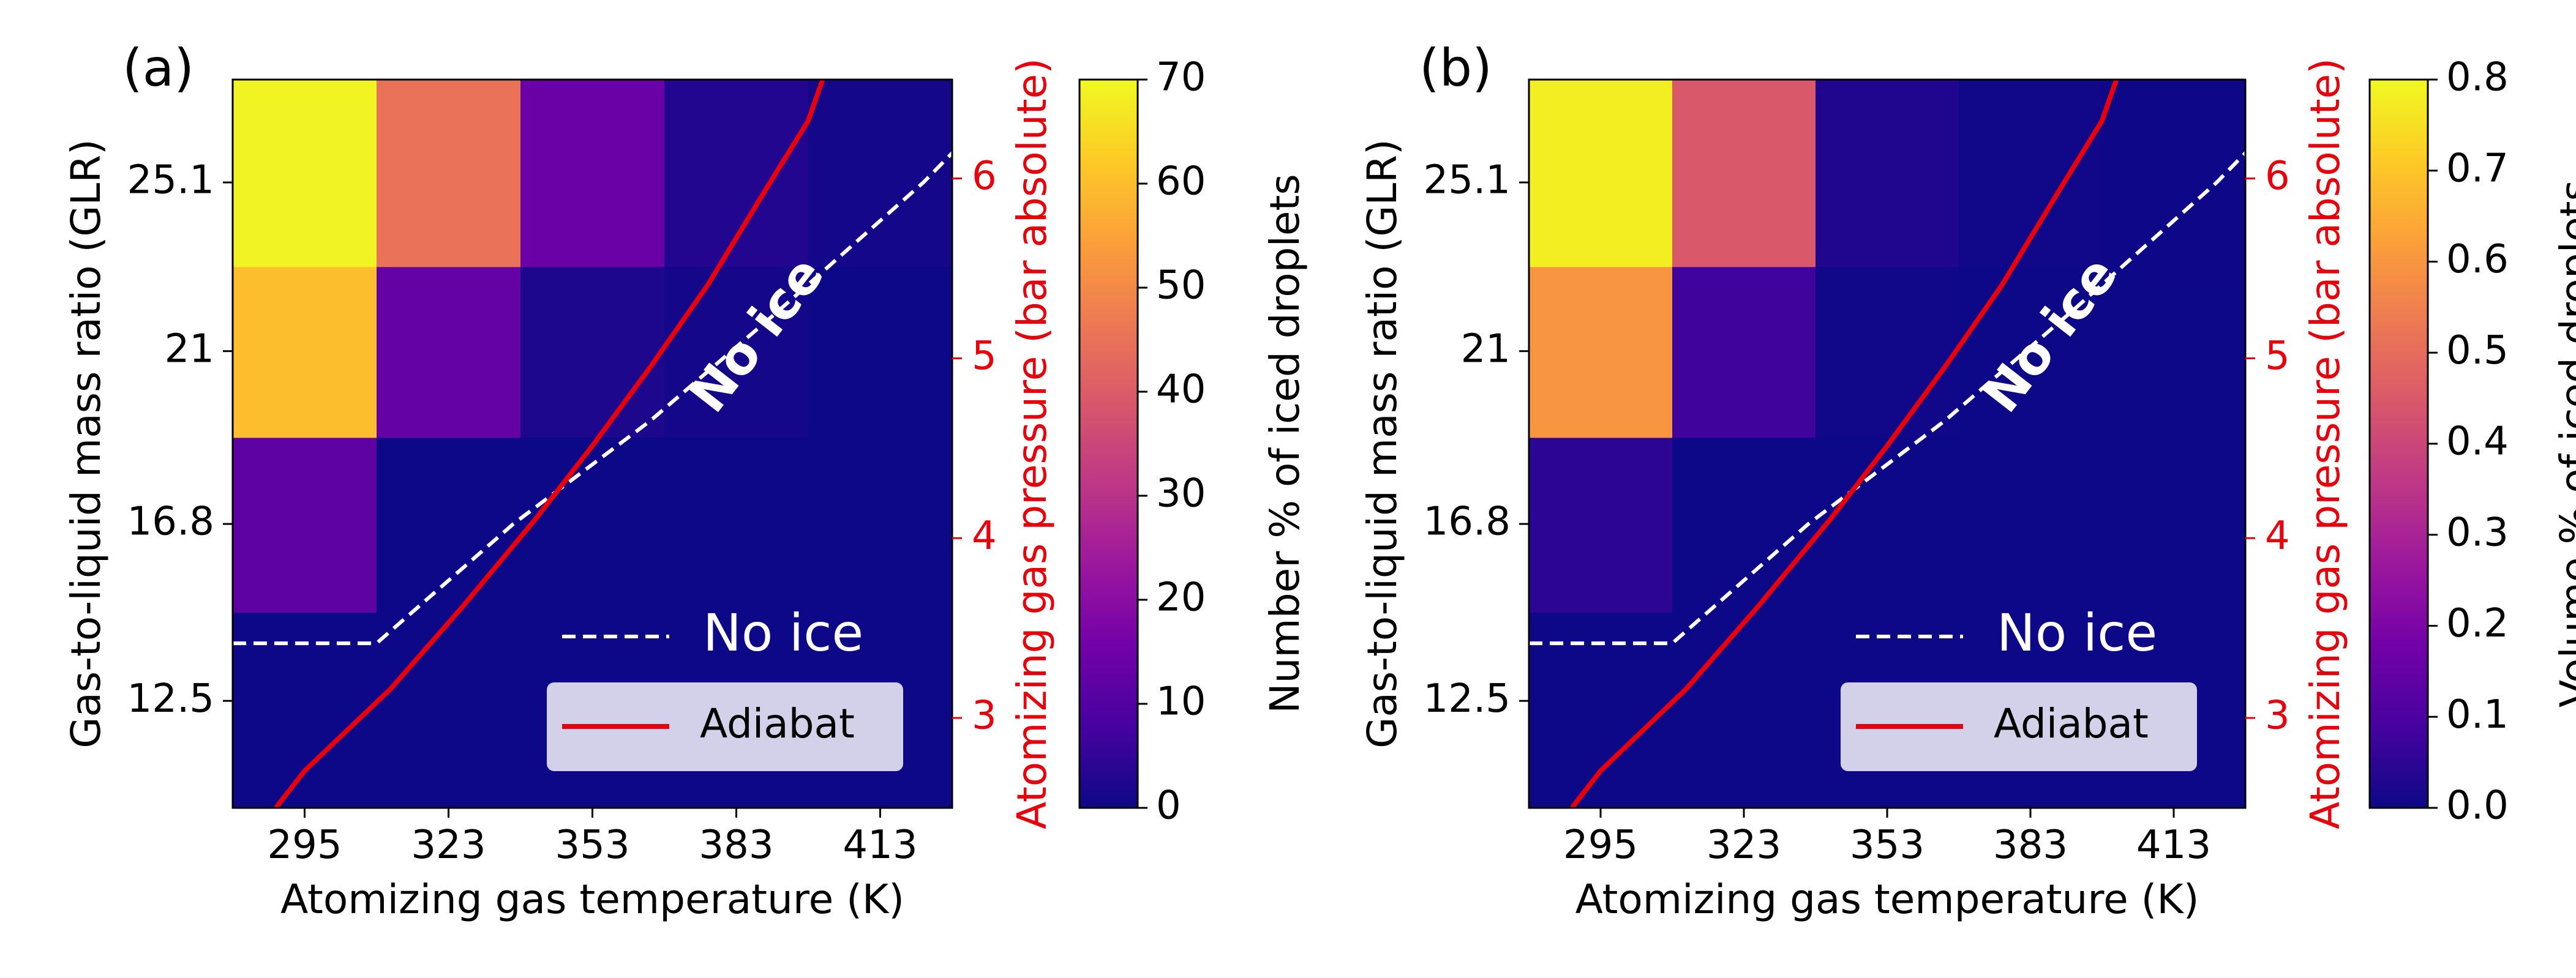 The width and height of the screenshot is (2576, 978). What do you see at coordinates (1181, 598) in the screenshot?
I see `colorbar-tick-label: 20` at bounding box center [1181, 598].